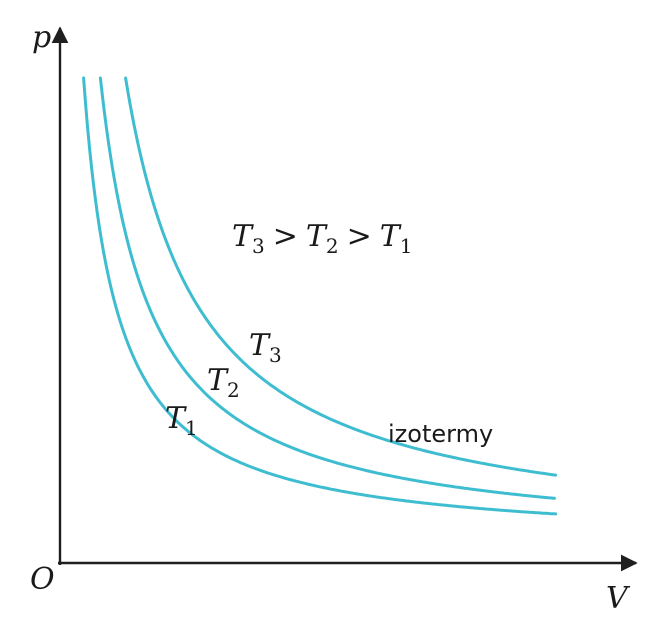 The image size is (668, 630). I want to click on curve-label-t1: T1, so click(181, 420).